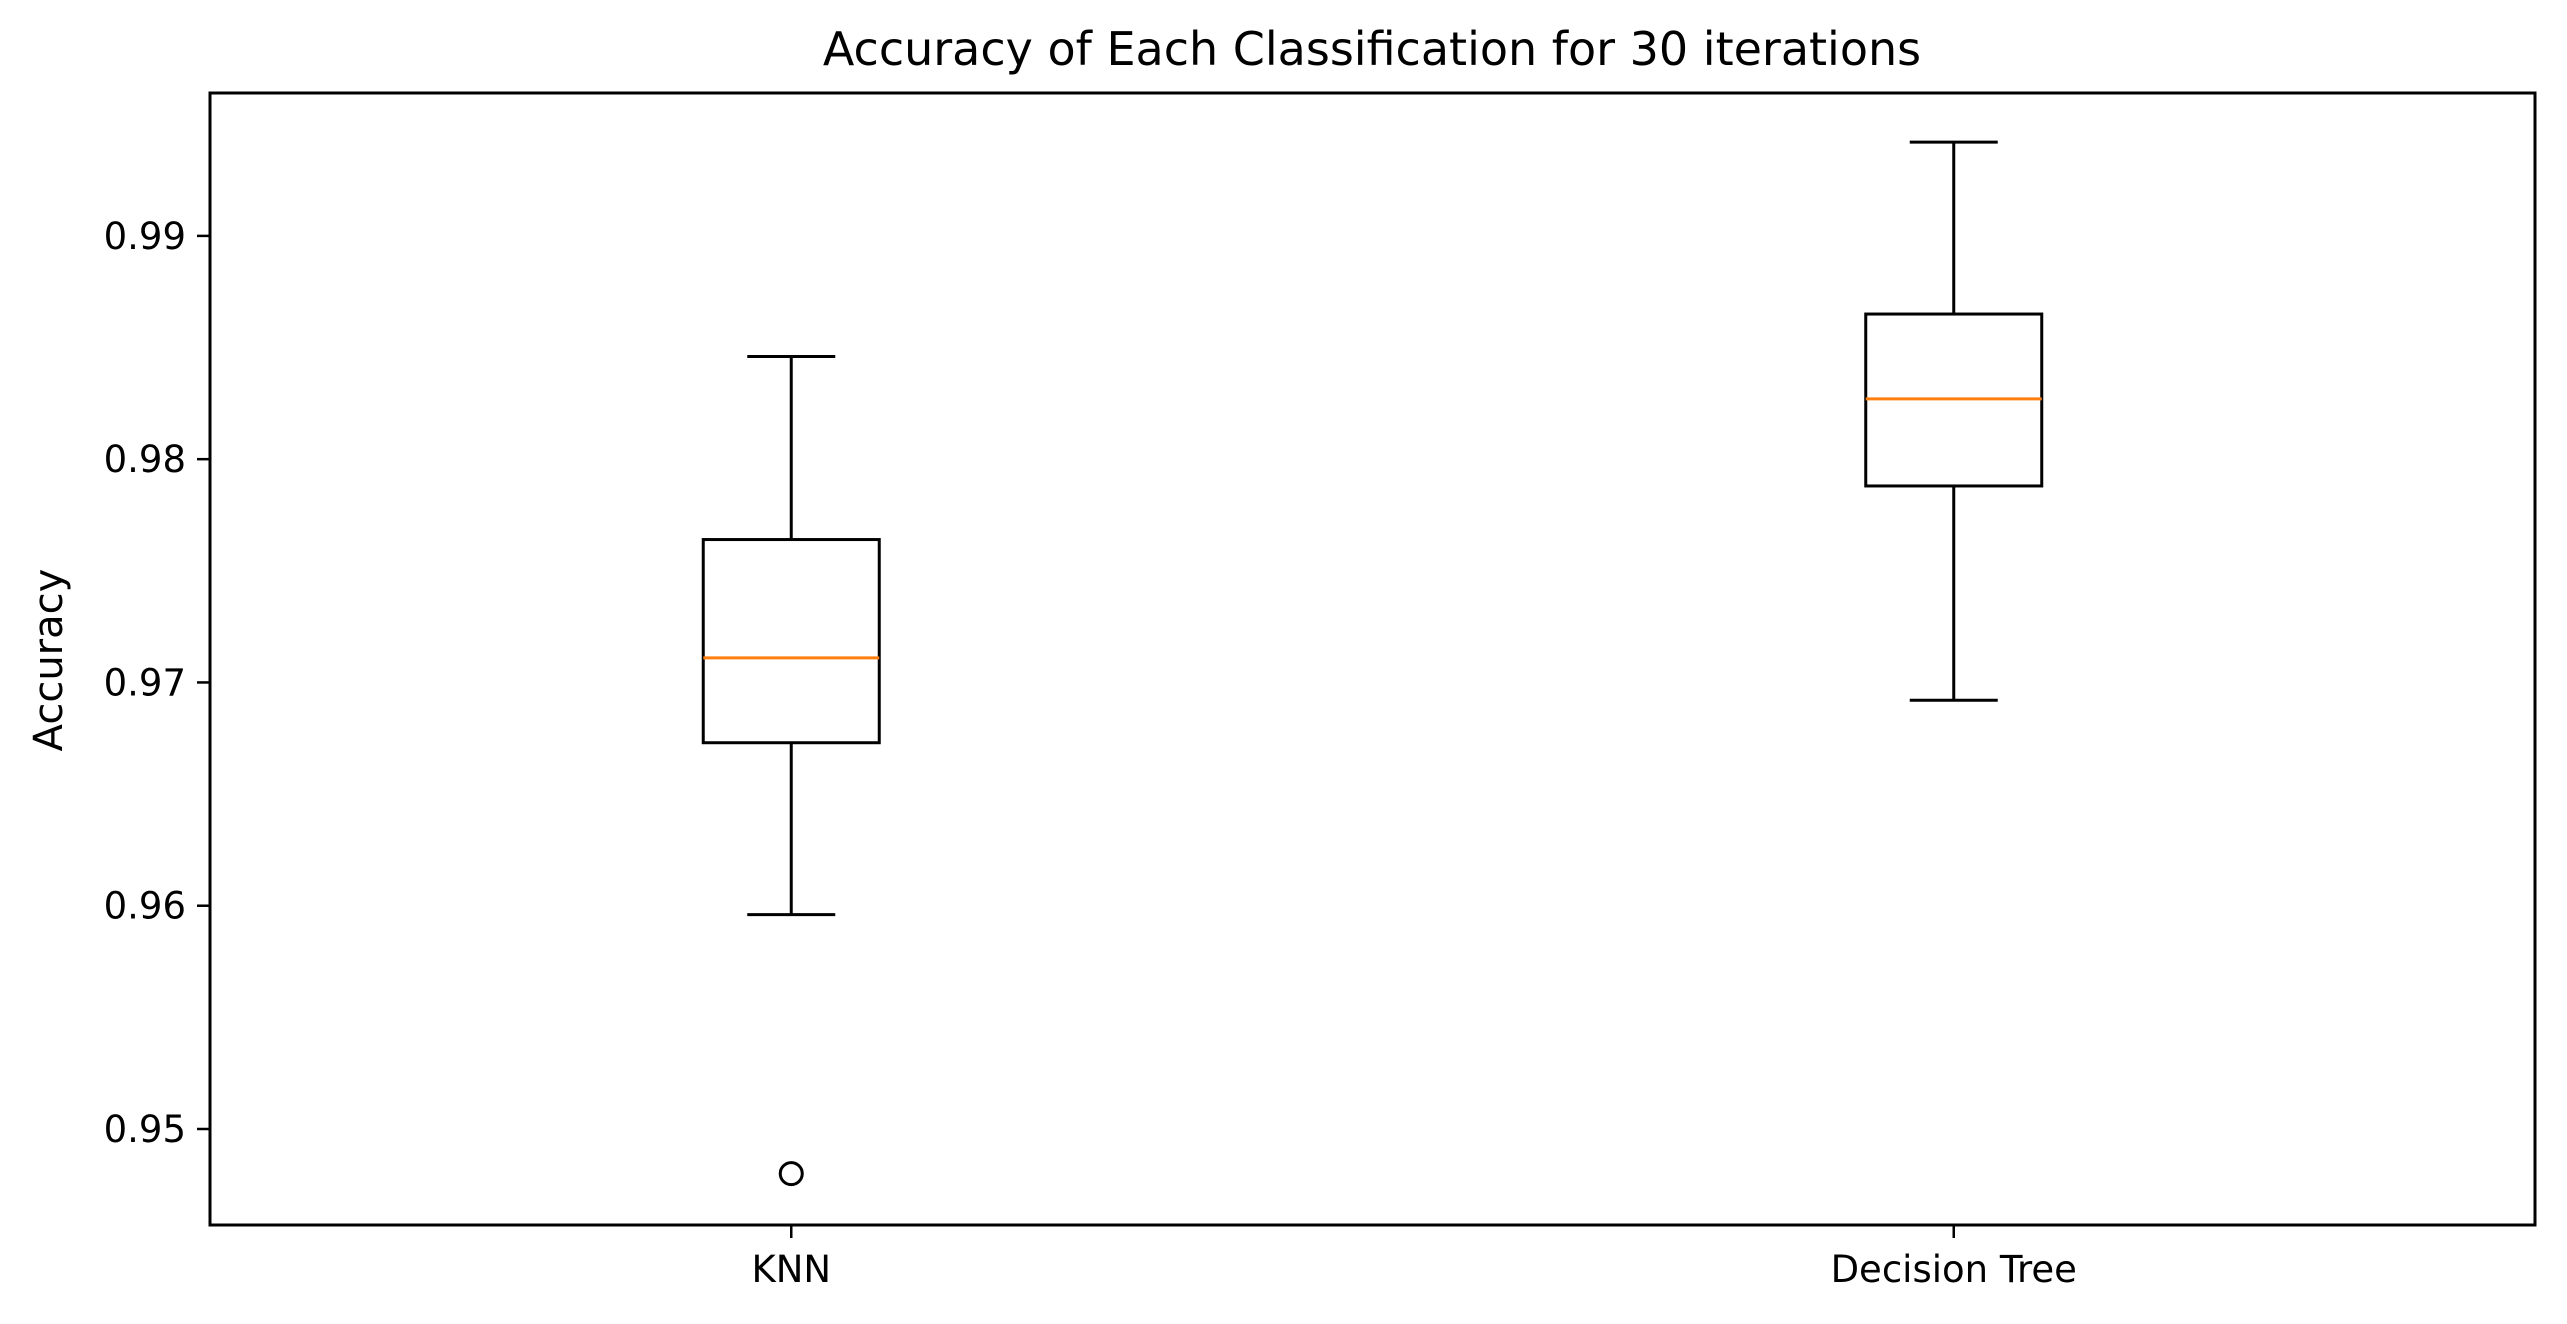 This screenshot has width=2567, height=1324. What do you see at coordinates (791, 1269) in the screenshot?
I see `x-tick-label: KNN` at bounding box center [791, 1269].